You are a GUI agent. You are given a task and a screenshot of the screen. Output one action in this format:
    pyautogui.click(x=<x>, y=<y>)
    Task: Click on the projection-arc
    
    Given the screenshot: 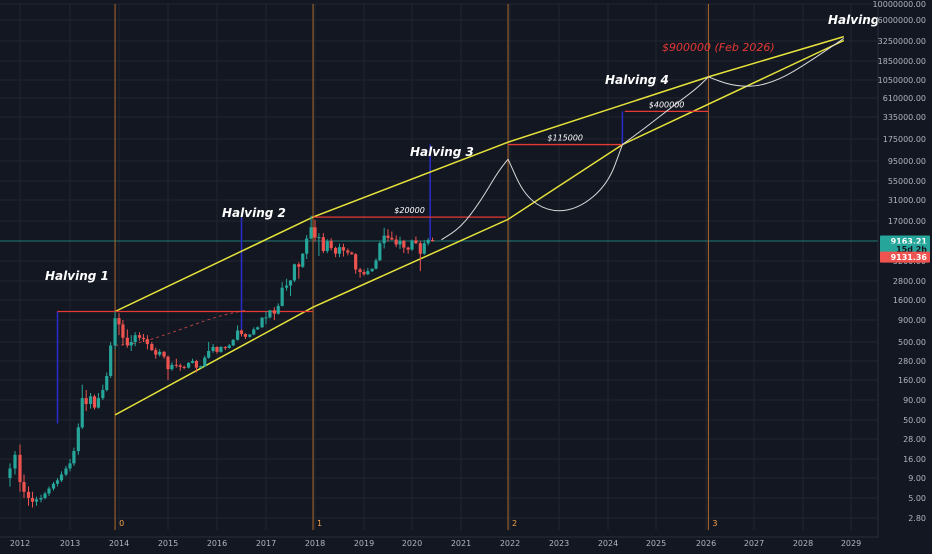 What is the action you would take?
    pyautogui.click(x=565, y=178)
    